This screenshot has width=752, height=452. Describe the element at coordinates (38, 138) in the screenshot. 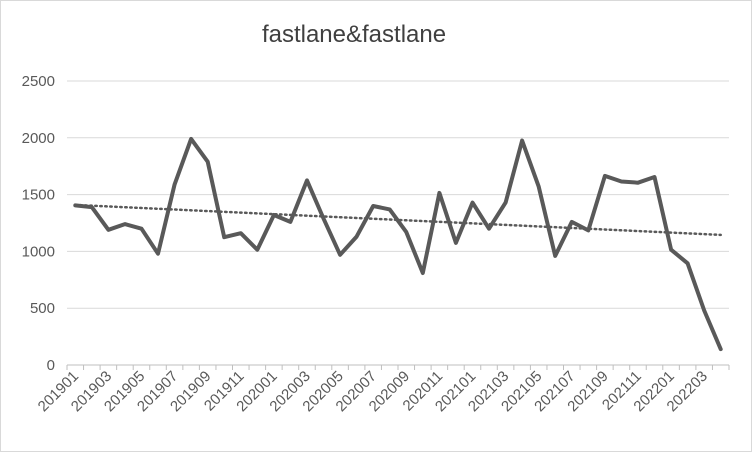

I see `y-tick-label: 2000` at that location.